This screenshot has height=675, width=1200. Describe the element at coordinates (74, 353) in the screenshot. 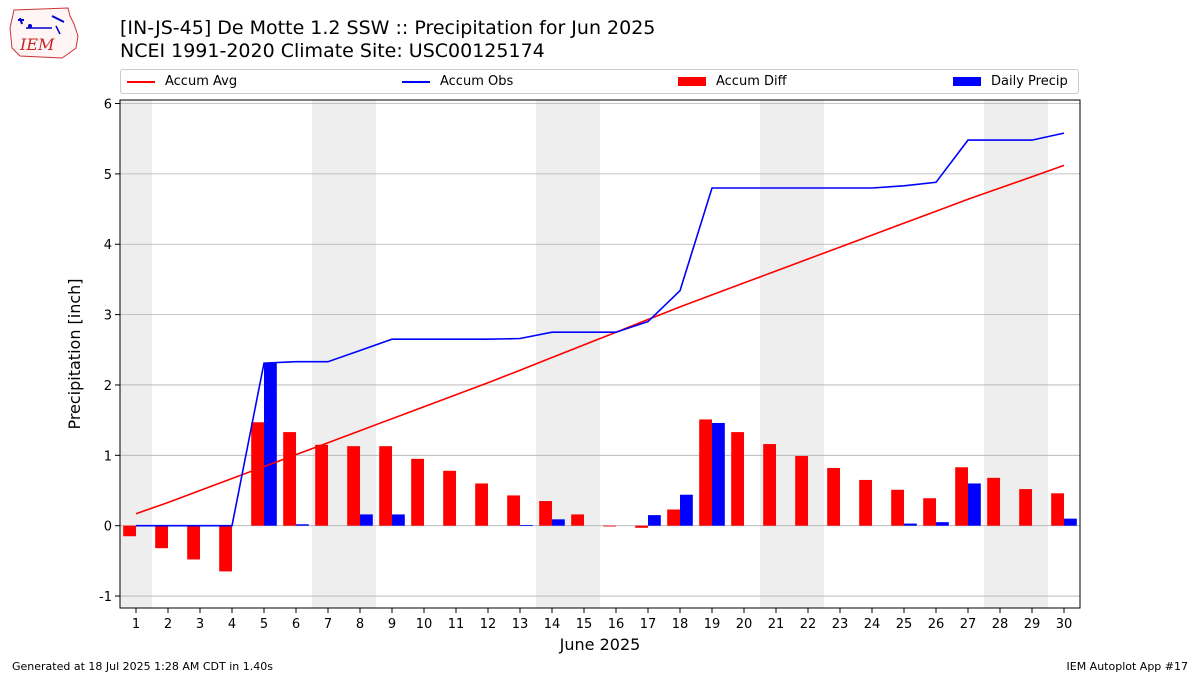

I see `y-axis-label: Precipitation [inch]` at that location.